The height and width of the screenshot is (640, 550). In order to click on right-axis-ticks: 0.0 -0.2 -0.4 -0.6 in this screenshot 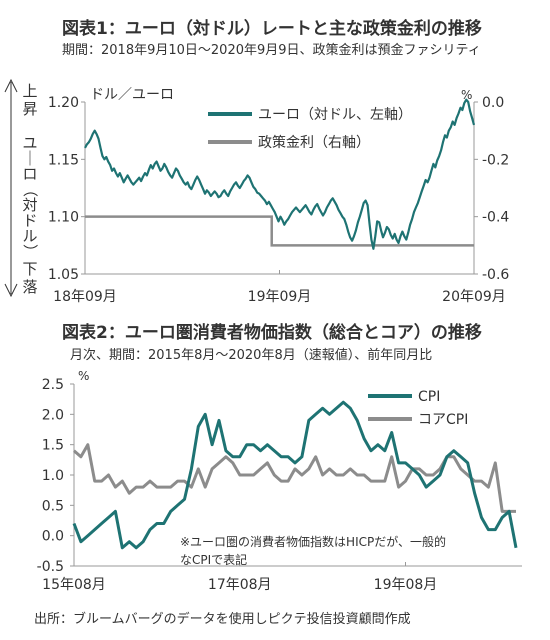, I will do `click(491, 189)`.